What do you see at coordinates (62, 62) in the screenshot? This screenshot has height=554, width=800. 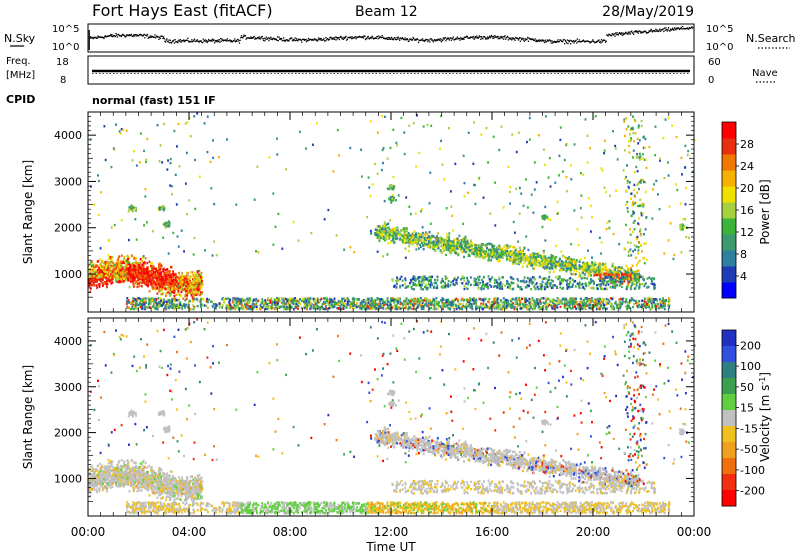 I see `freq-tick-top: 18` at bounding box center [62, 62].